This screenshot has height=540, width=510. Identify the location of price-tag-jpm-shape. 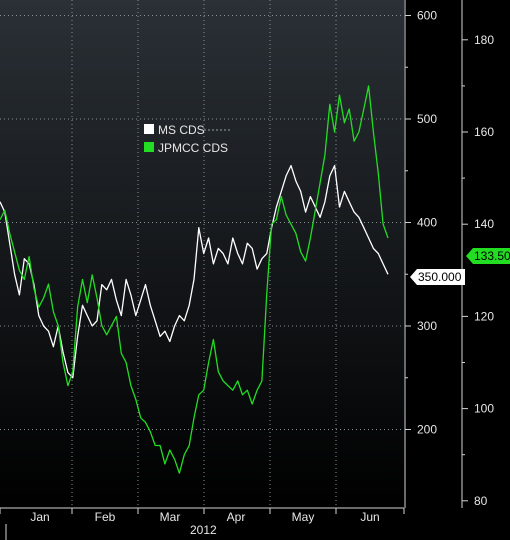
(488, 256).